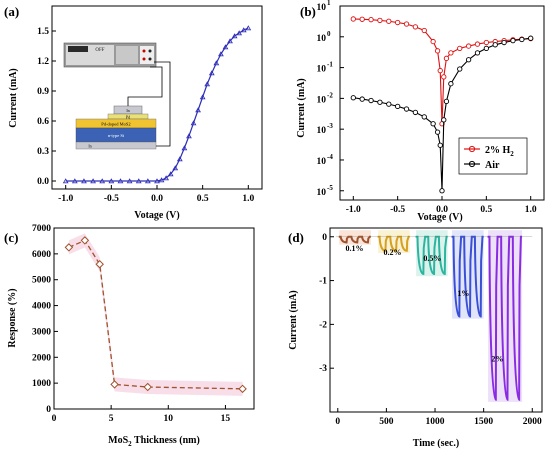 The image size is (550, 454). Describe the element at coordinates (442, 105) in the screenshot. I see `plot-b-series` at that location.